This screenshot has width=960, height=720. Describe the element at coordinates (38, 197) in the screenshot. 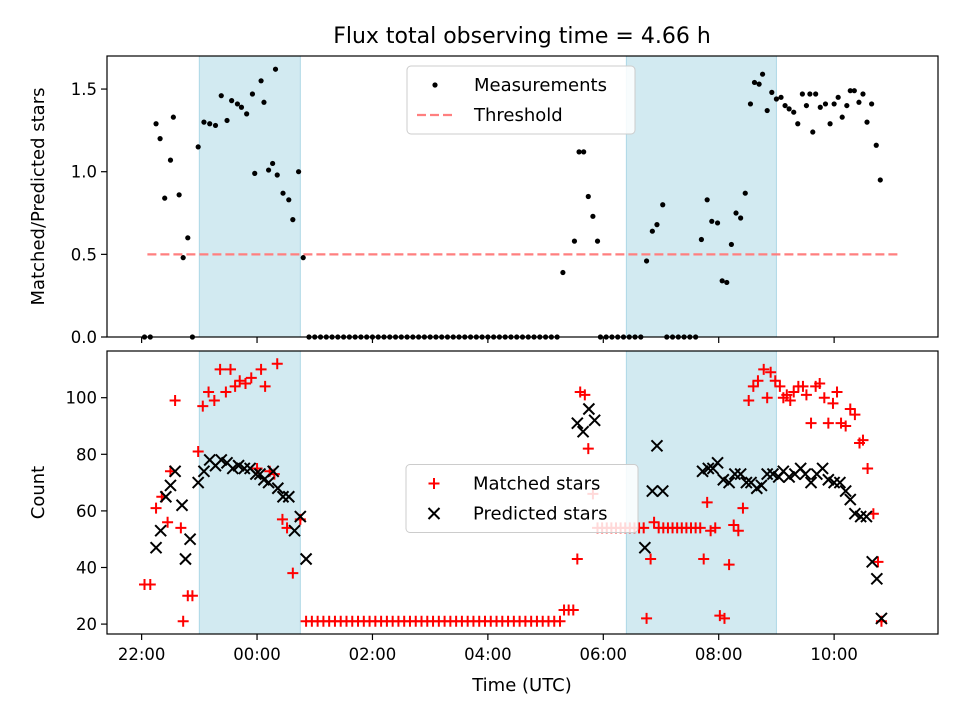

I see `top-y-axis-label: Matched/Predicted stars` at that location.